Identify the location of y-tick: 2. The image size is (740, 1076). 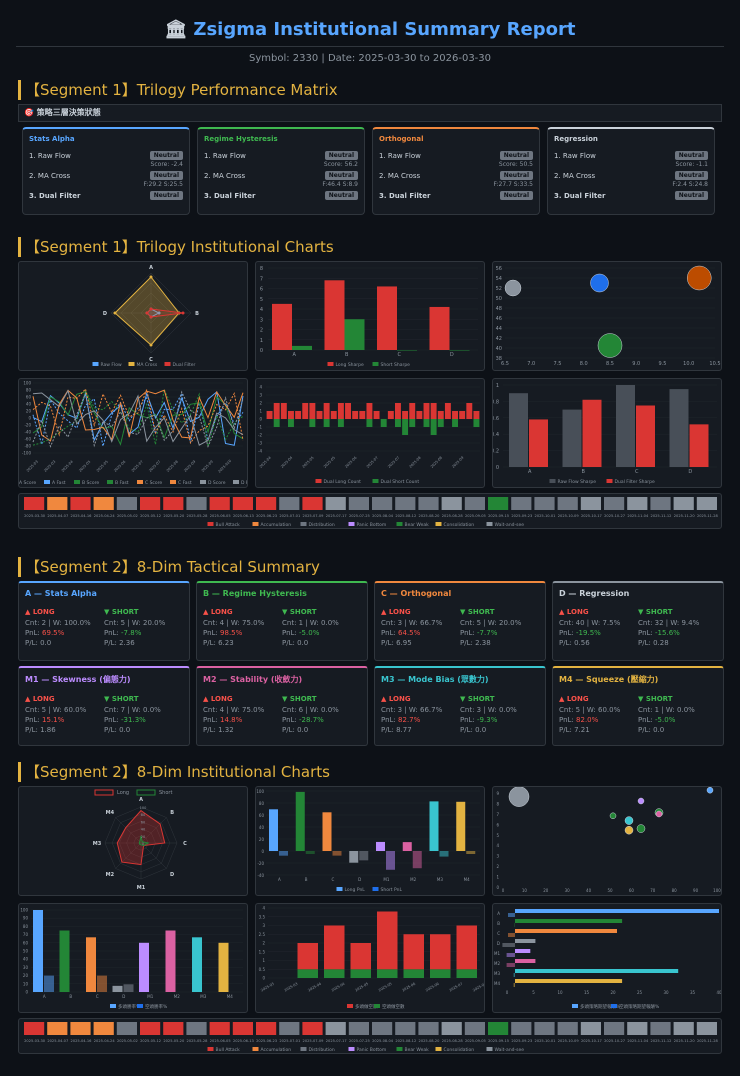
(261, 331).